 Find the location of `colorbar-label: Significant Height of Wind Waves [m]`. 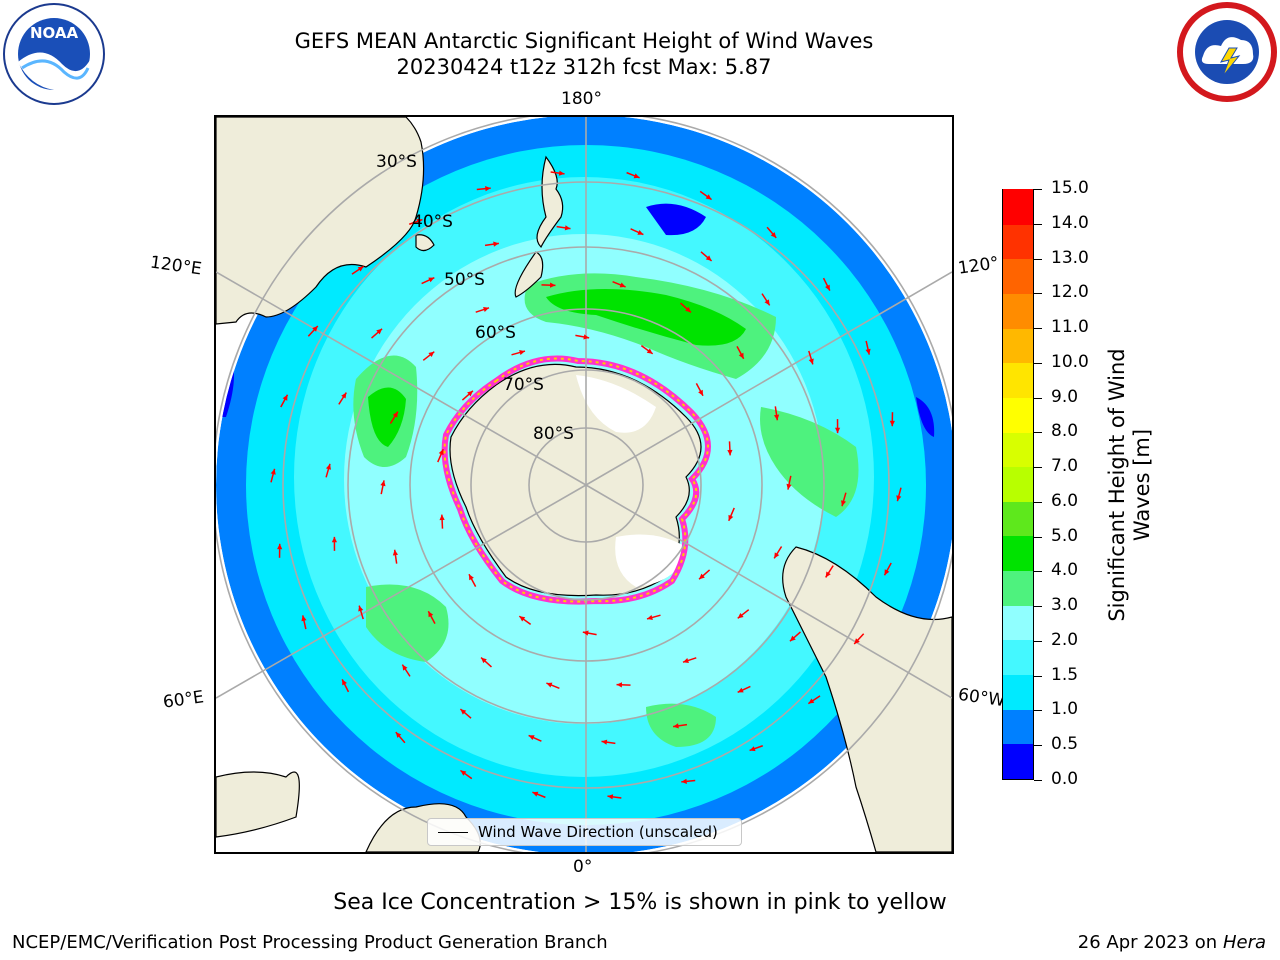

colorbar-label: Significant Height of Wind Waves [m] is located at coordinates (1129, 485).